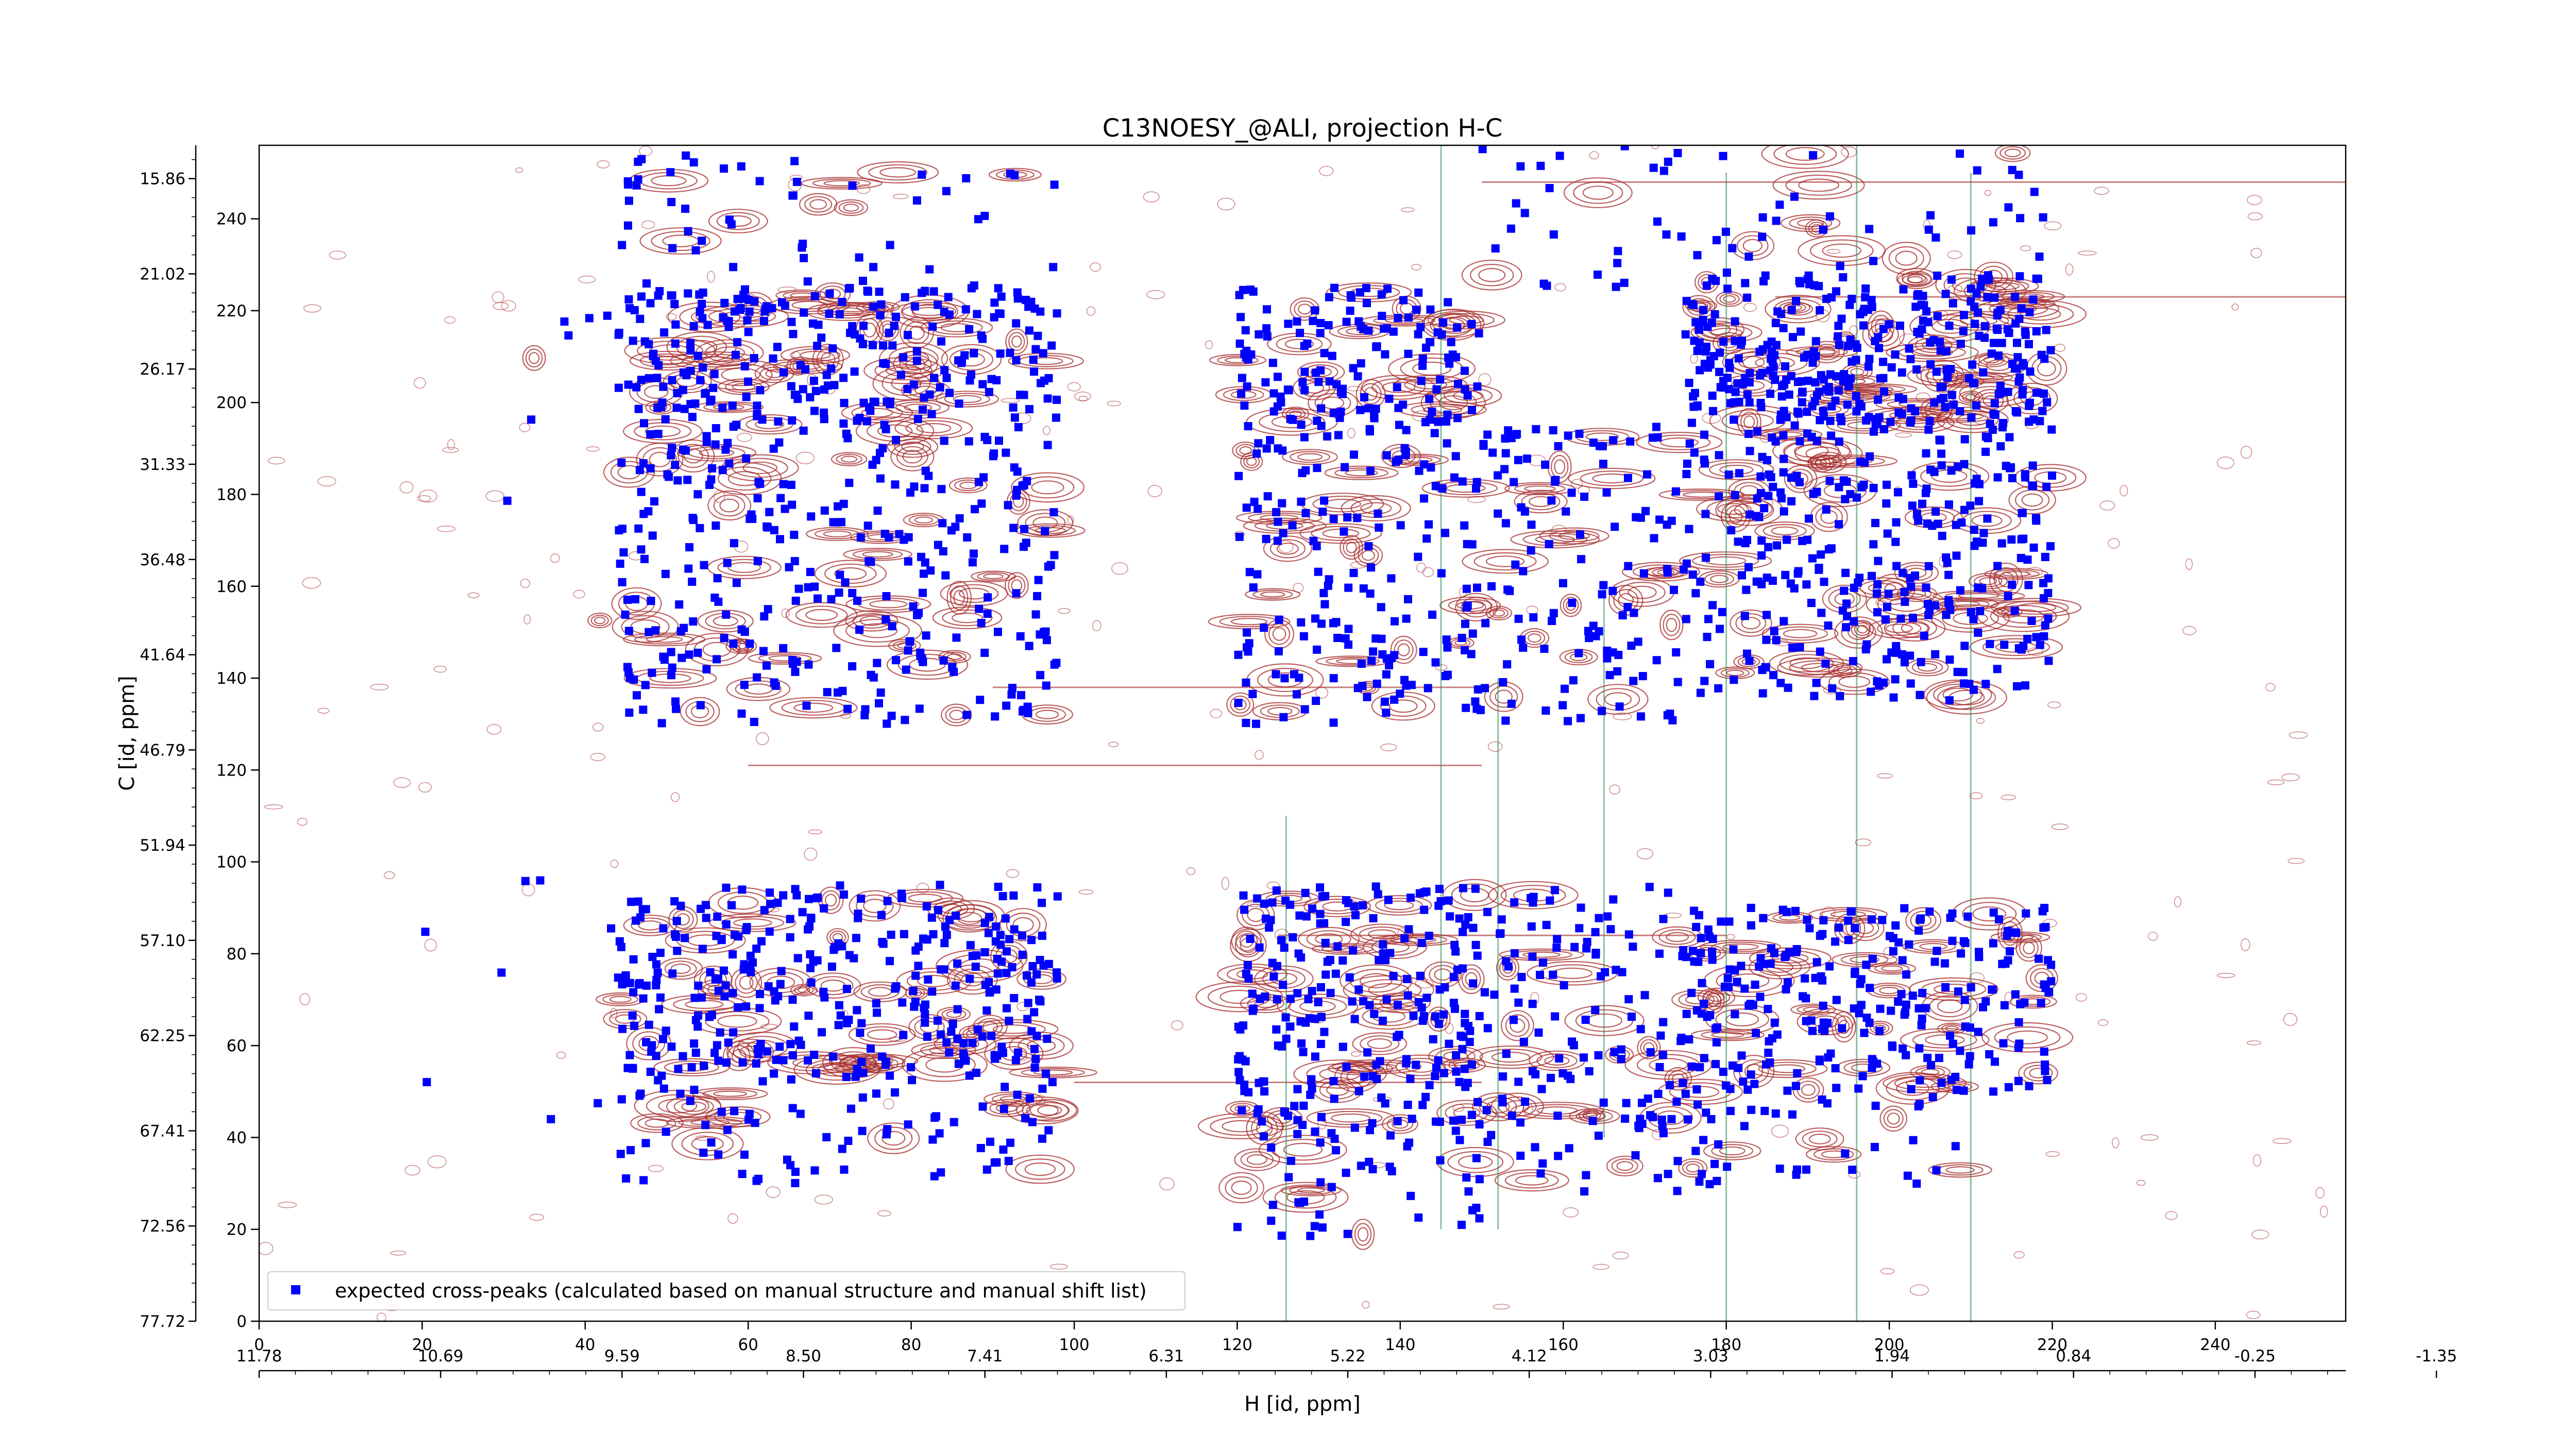 The image size is (2576, 1449). I want to click on x-tick-label: 220, so click(2052, 1345).